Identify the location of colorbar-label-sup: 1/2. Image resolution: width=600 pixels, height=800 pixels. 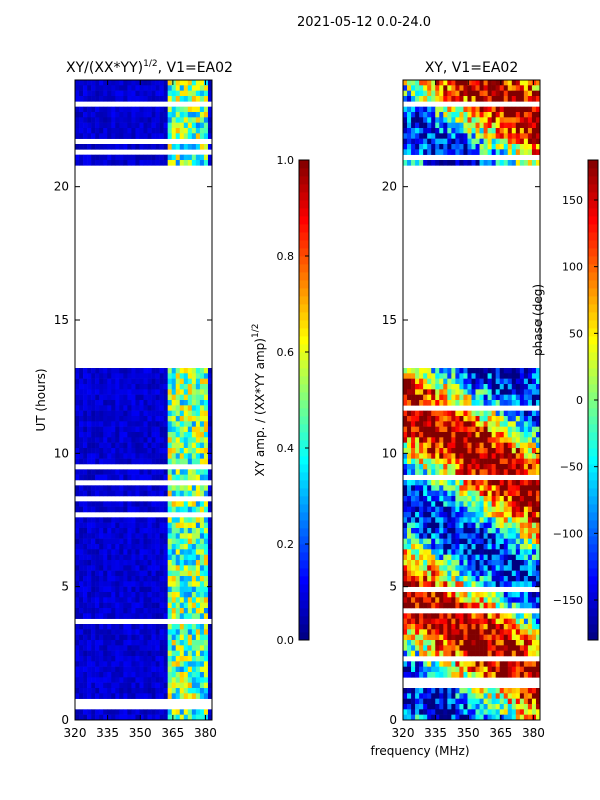
(256, 331).